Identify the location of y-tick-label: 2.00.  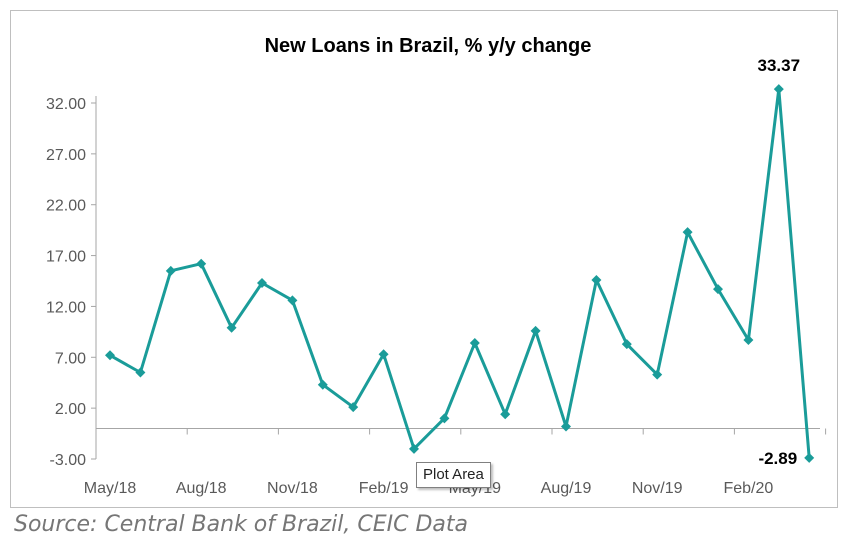
(70, 409).